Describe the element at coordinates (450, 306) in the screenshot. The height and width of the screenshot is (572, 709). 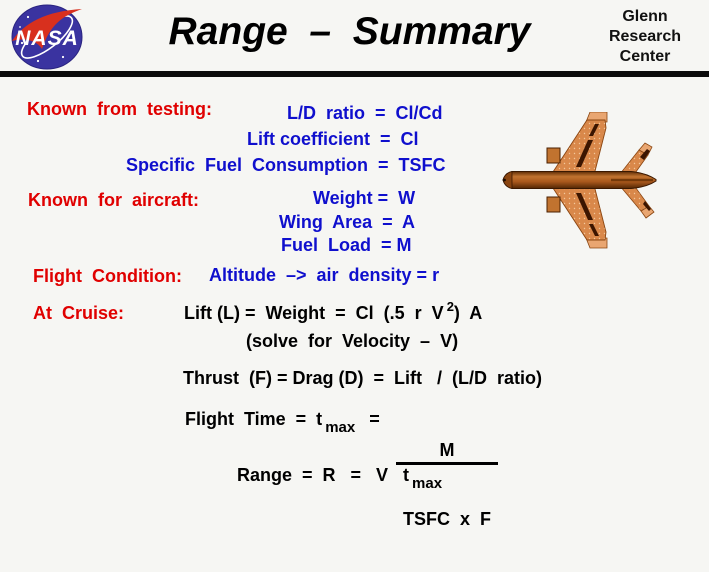
I see `eq-lift-exponent: 2` at that location.